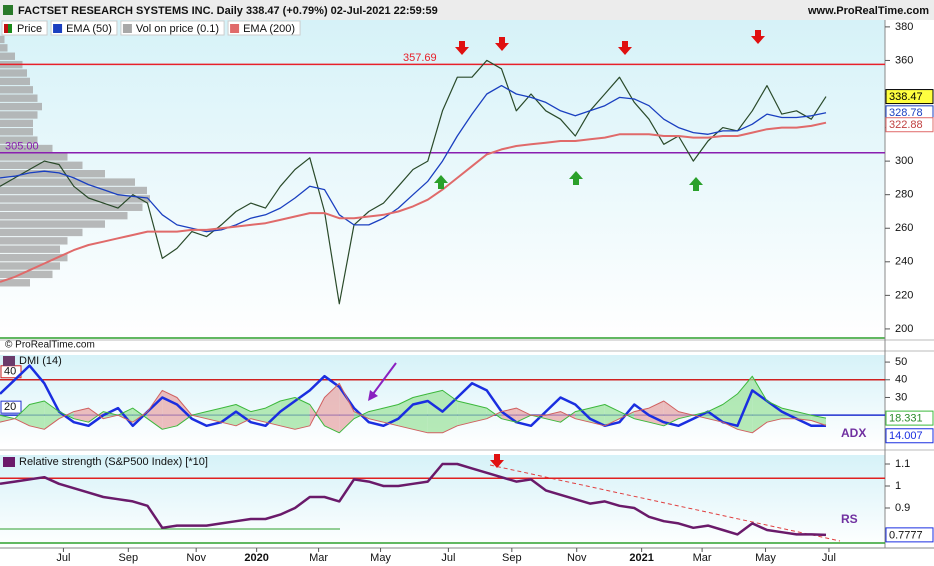 The height and width of the screenshot is (566, 934). I want to click on legend-label: EMA (200), so click(269, 29).